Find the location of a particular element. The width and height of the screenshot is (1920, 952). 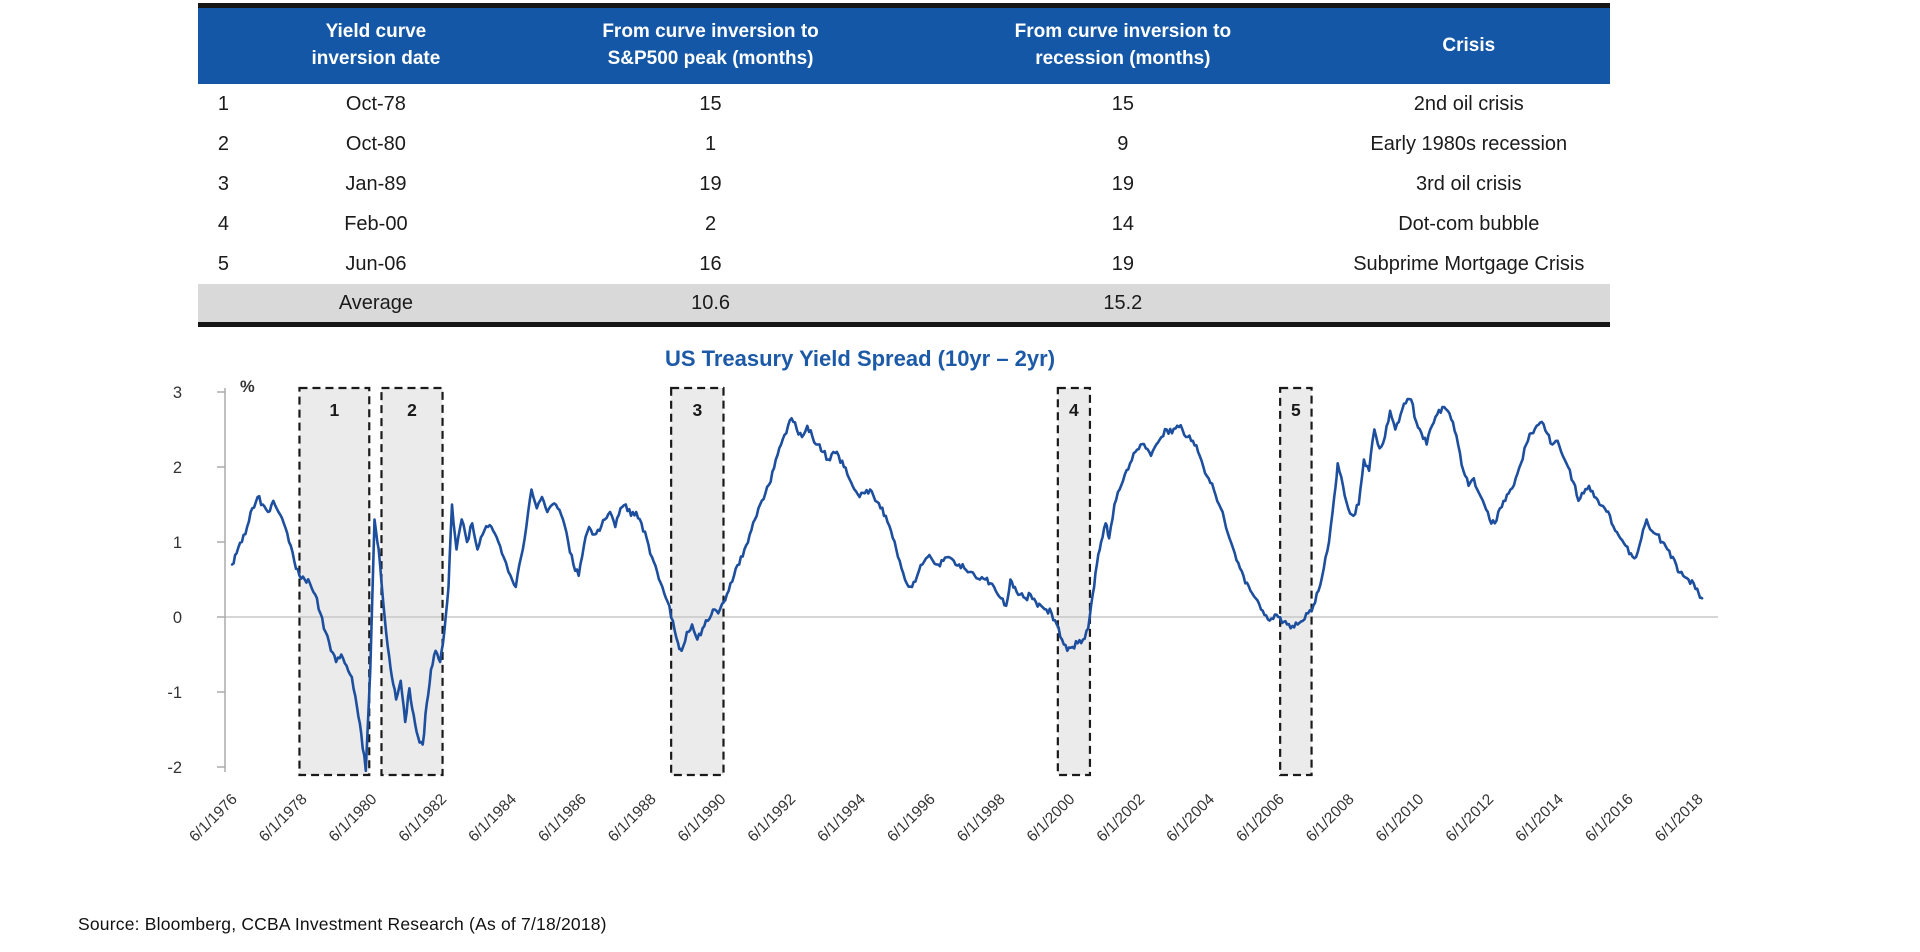

x-axis-label: 6/1/1996 is located at coordinates (911, 818).